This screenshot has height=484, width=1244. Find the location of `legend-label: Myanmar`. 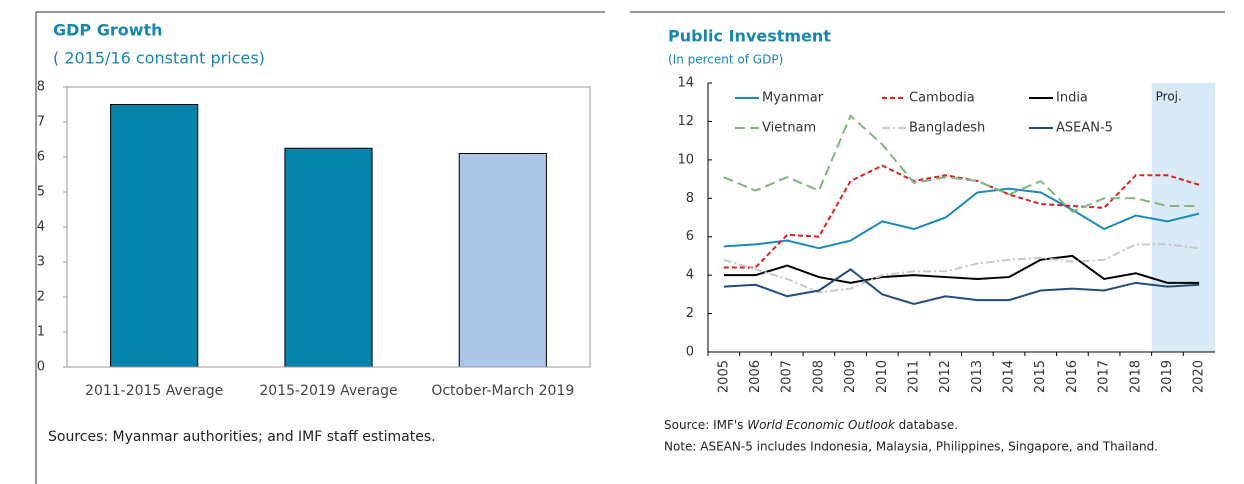

legend-label: Myanmar is located at coordinates (793, 98).